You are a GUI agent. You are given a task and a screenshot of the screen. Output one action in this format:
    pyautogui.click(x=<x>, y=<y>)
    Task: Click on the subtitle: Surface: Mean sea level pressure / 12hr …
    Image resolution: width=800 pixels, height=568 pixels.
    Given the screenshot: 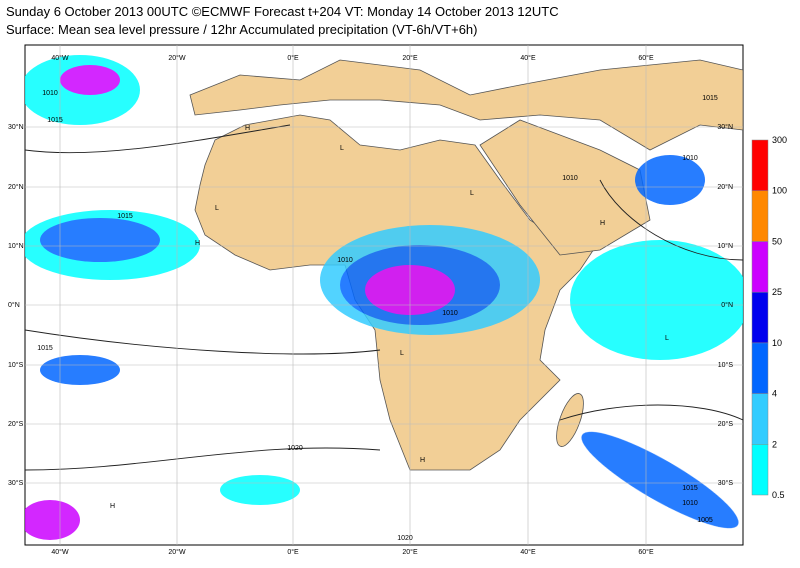 What is the action you would take?
    pyautogui.click(x=242, y=29)
    